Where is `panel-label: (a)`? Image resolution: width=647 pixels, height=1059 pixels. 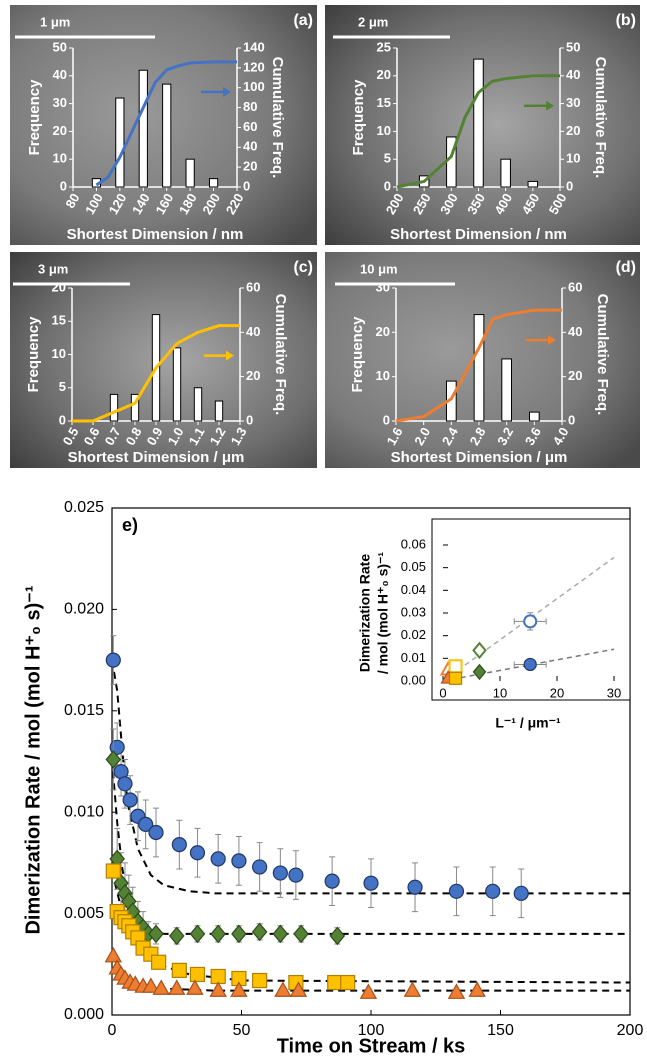
panel-label: (a) is located at coordinates (303, 20).